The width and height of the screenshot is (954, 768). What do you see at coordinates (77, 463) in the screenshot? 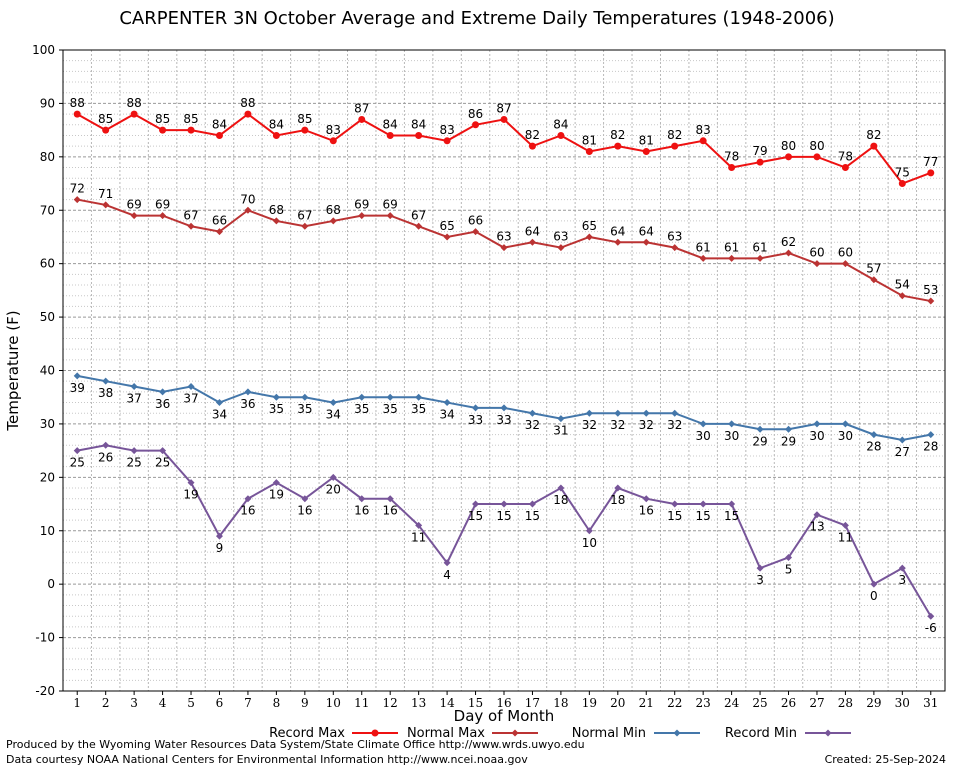
I see `record-min-data-label: 25` at bounding box center [77, 463].